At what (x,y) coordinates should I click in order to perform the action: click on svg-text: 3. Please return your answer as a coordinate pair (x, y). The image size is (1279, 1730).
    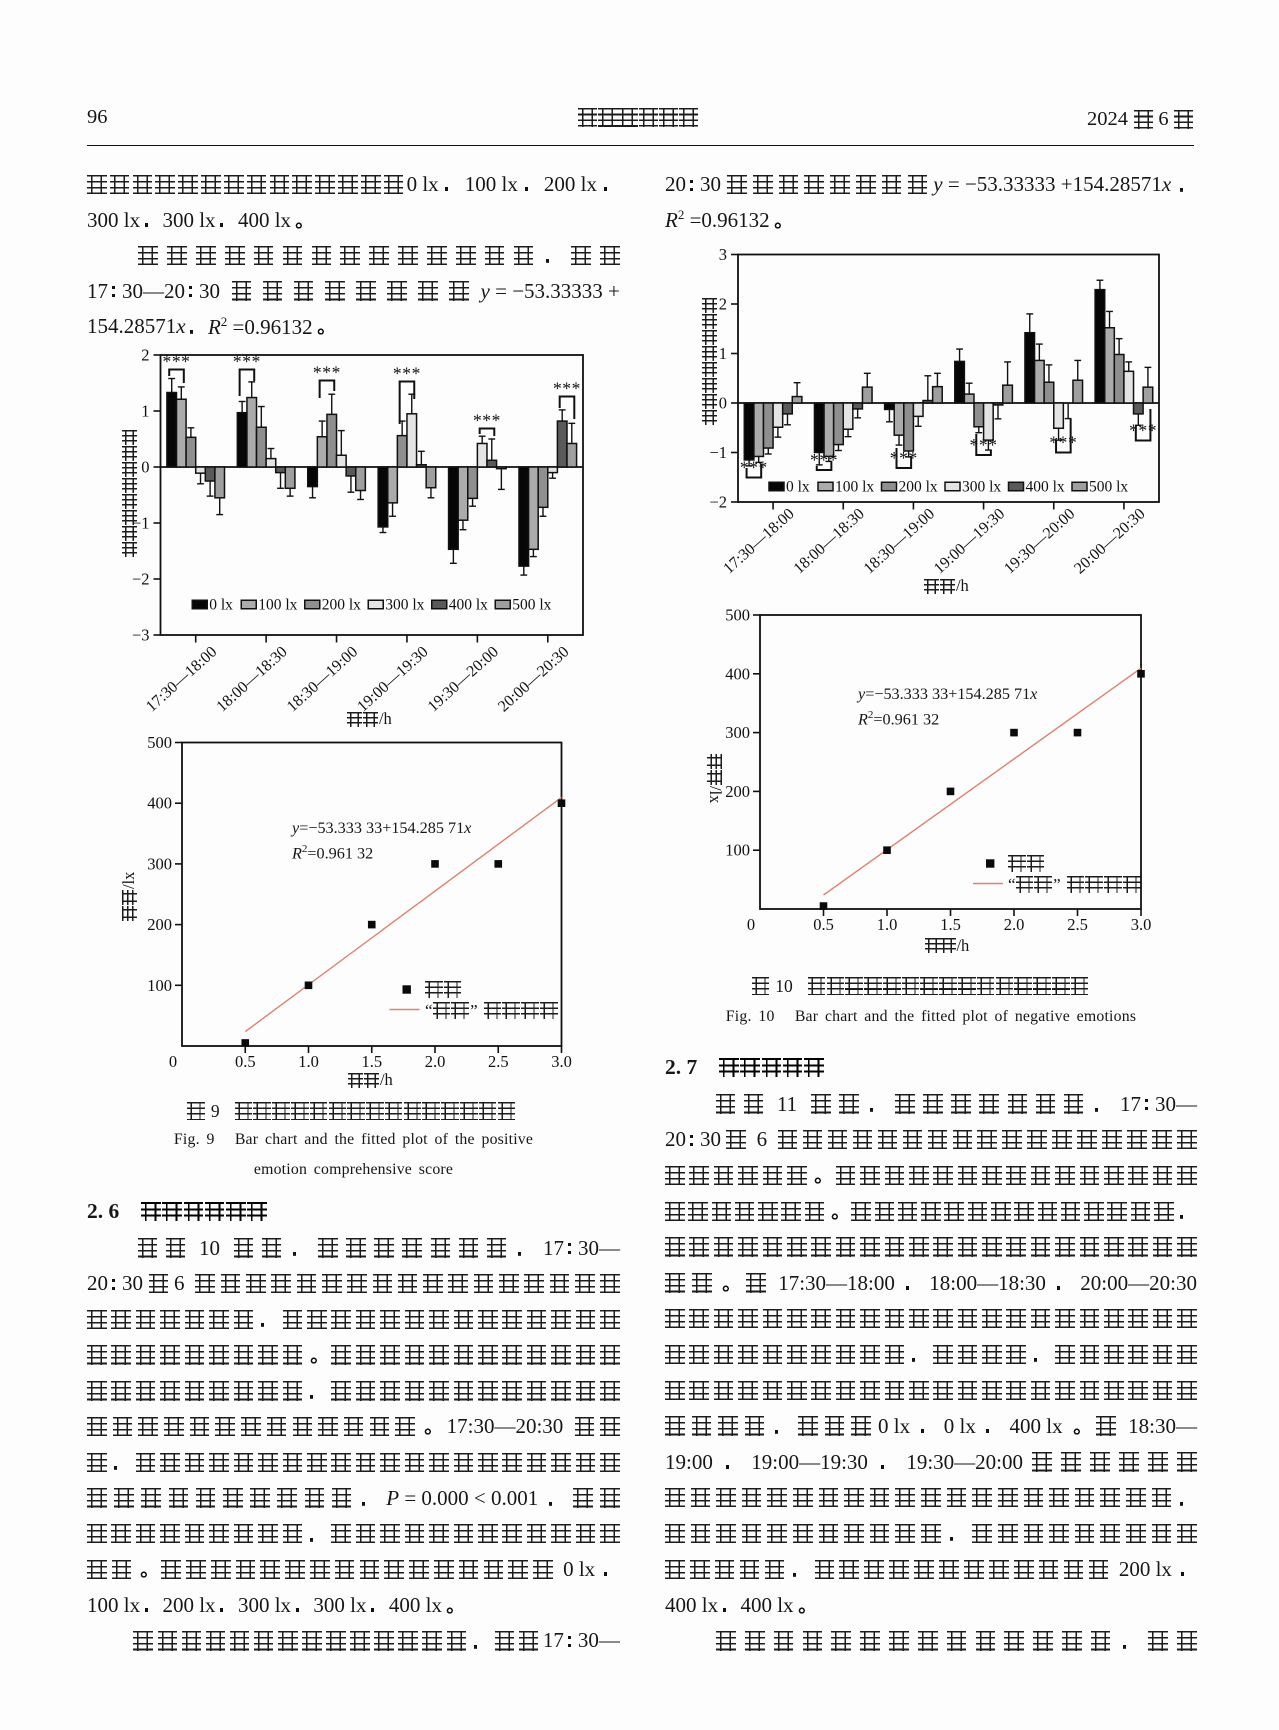
    Looking at the image, I should click on (723, 254).